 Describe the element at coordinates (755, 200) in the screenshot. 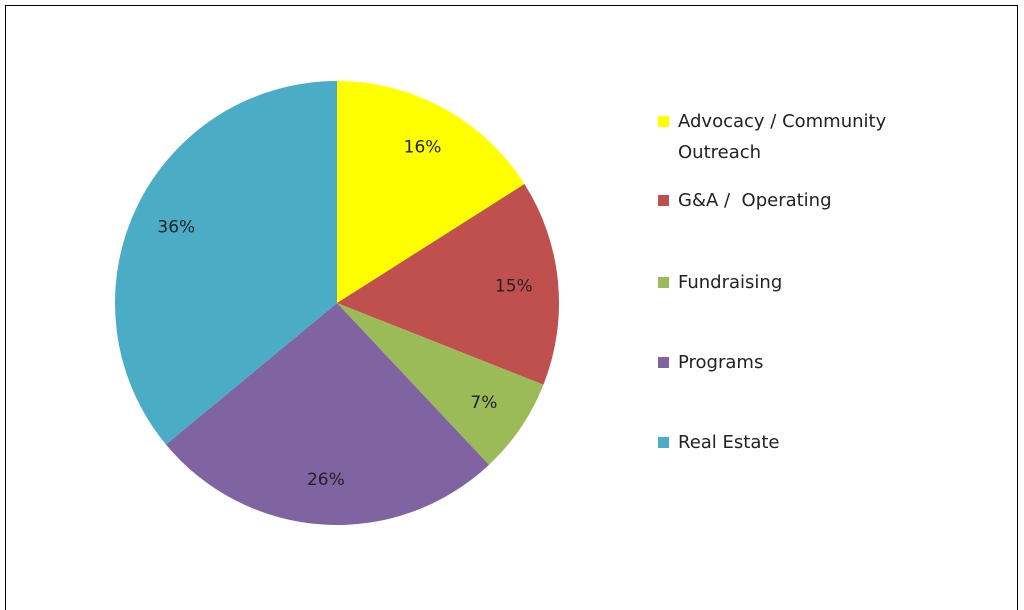

I see `legend-label: G&A / Operating` at that location.